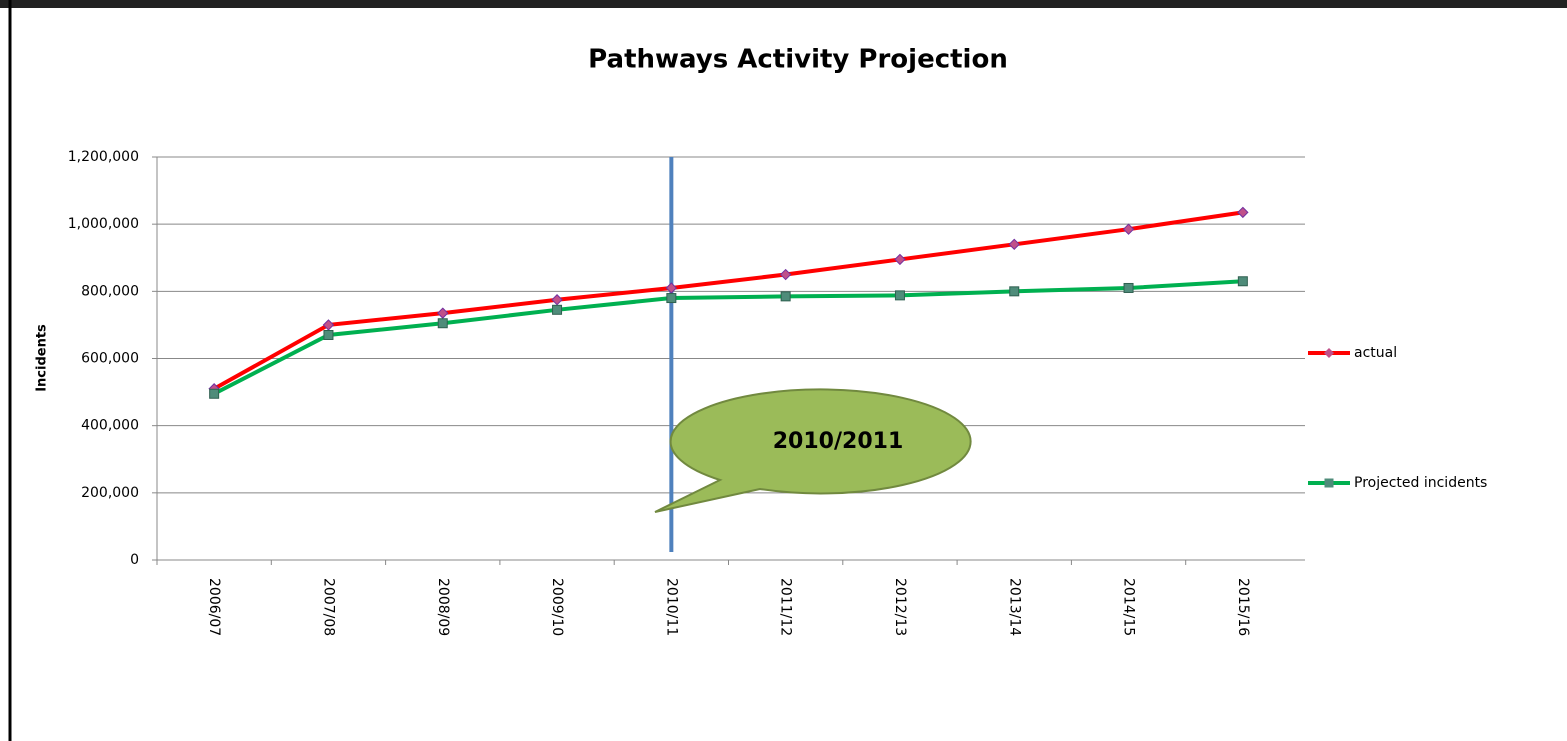 The height and width of the screenshot is (741, 1567). Describe the element at coordinates (110, 359) in the screenshot. I see `y-tick-label: 600,000` at that location.